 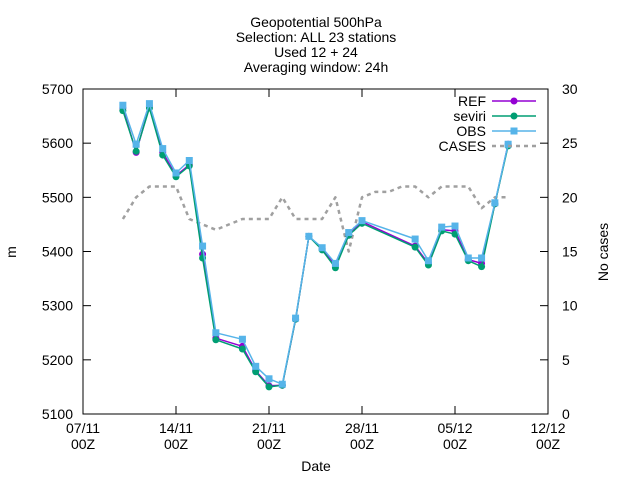 I want to click on y-tick-label: 5500, so click(x=57, y=197).